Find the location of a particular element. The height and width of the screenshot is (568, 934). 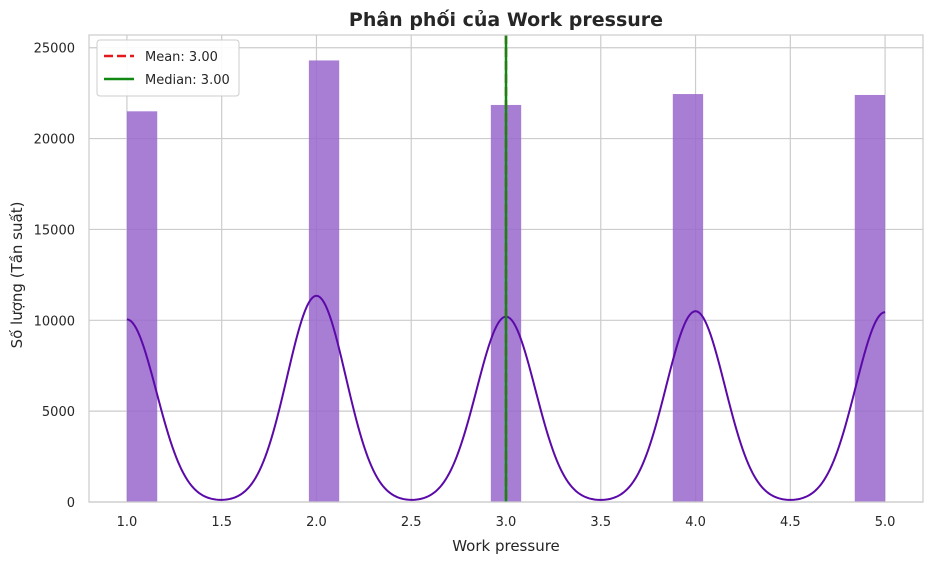

legend-box is located at coordinates (168, 68).